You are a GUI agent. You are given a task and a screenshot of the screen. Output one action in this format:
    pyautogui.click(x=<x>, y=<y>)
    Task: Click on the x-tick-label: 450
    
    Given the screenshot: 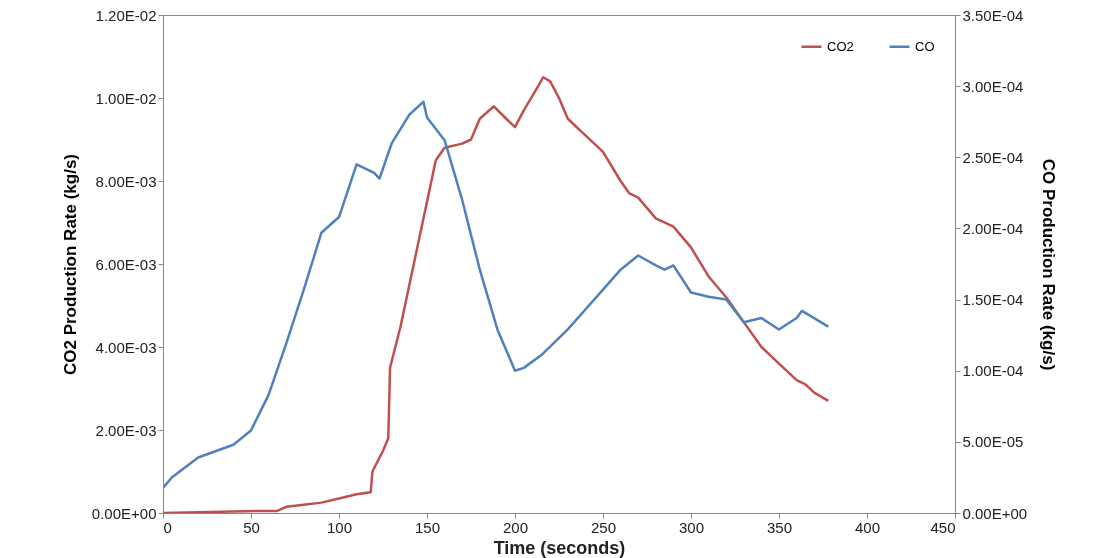 What is the action you would take?
    pyautogui.click(x=943, y=527)
    